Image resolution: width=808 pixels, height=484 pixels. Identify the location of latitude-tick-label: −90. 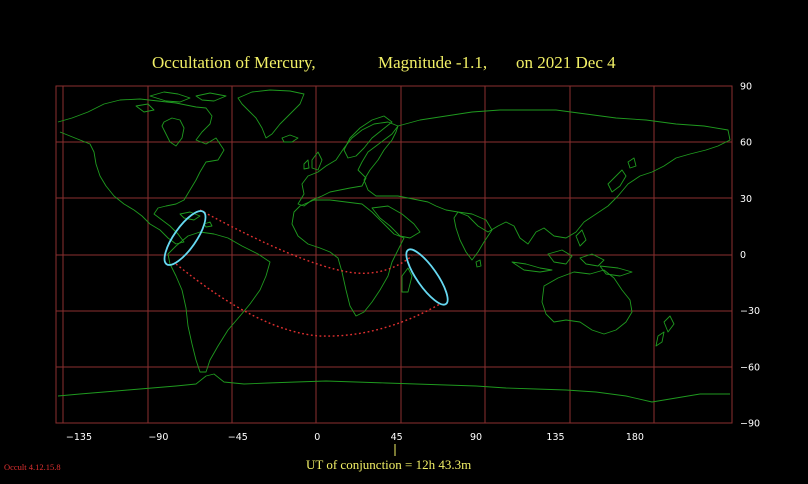
(750, 424).